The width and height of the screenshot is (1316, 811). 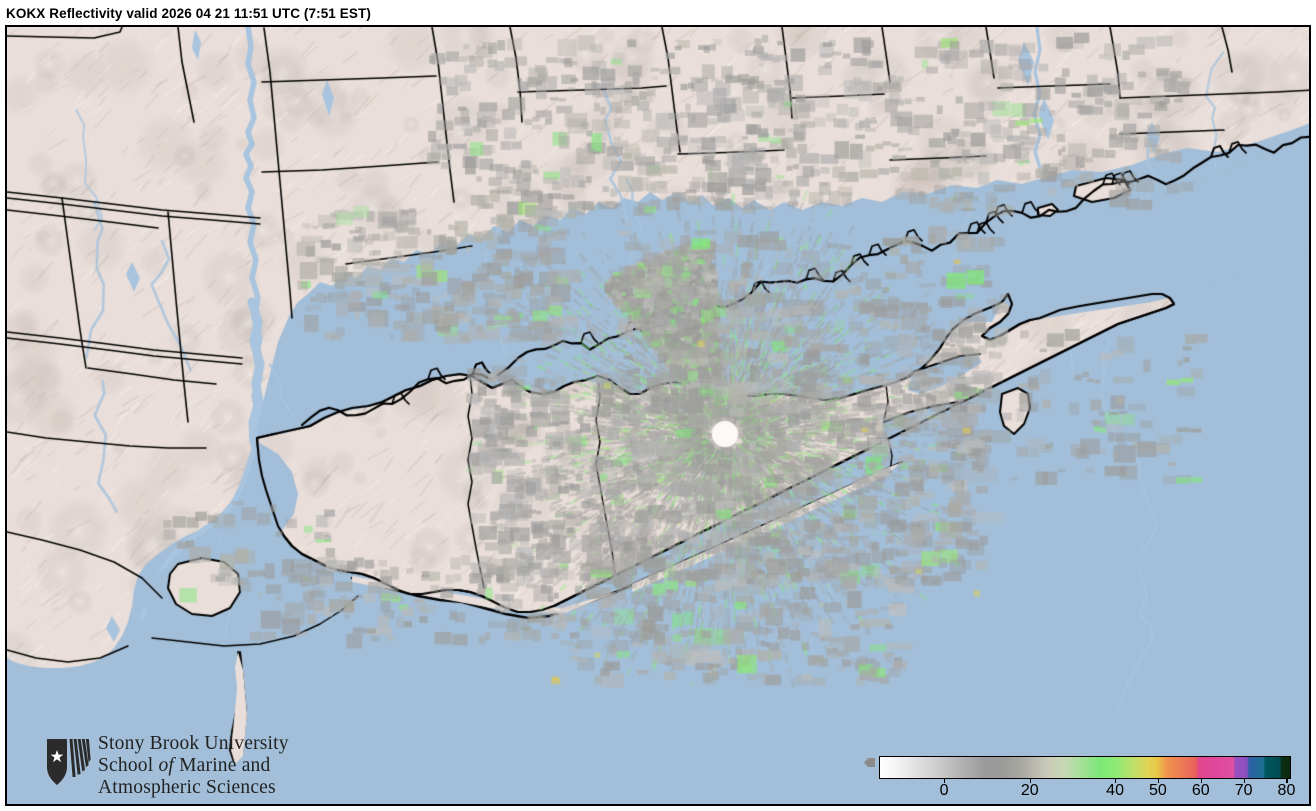 I want to click on colorbar-tick-label: 50, so click(x=1158, y=790).